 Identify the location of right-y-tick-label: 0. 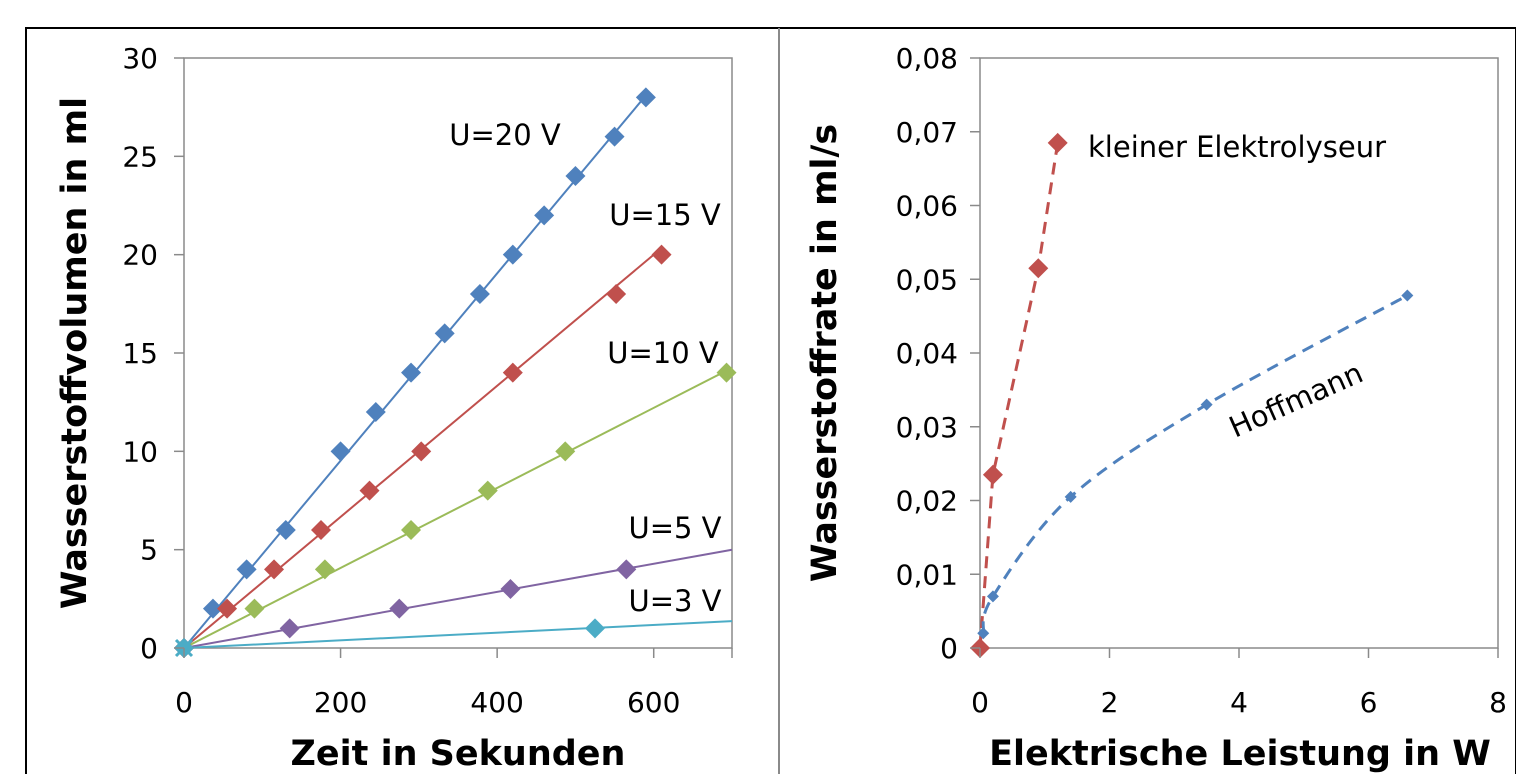
(949, 648).